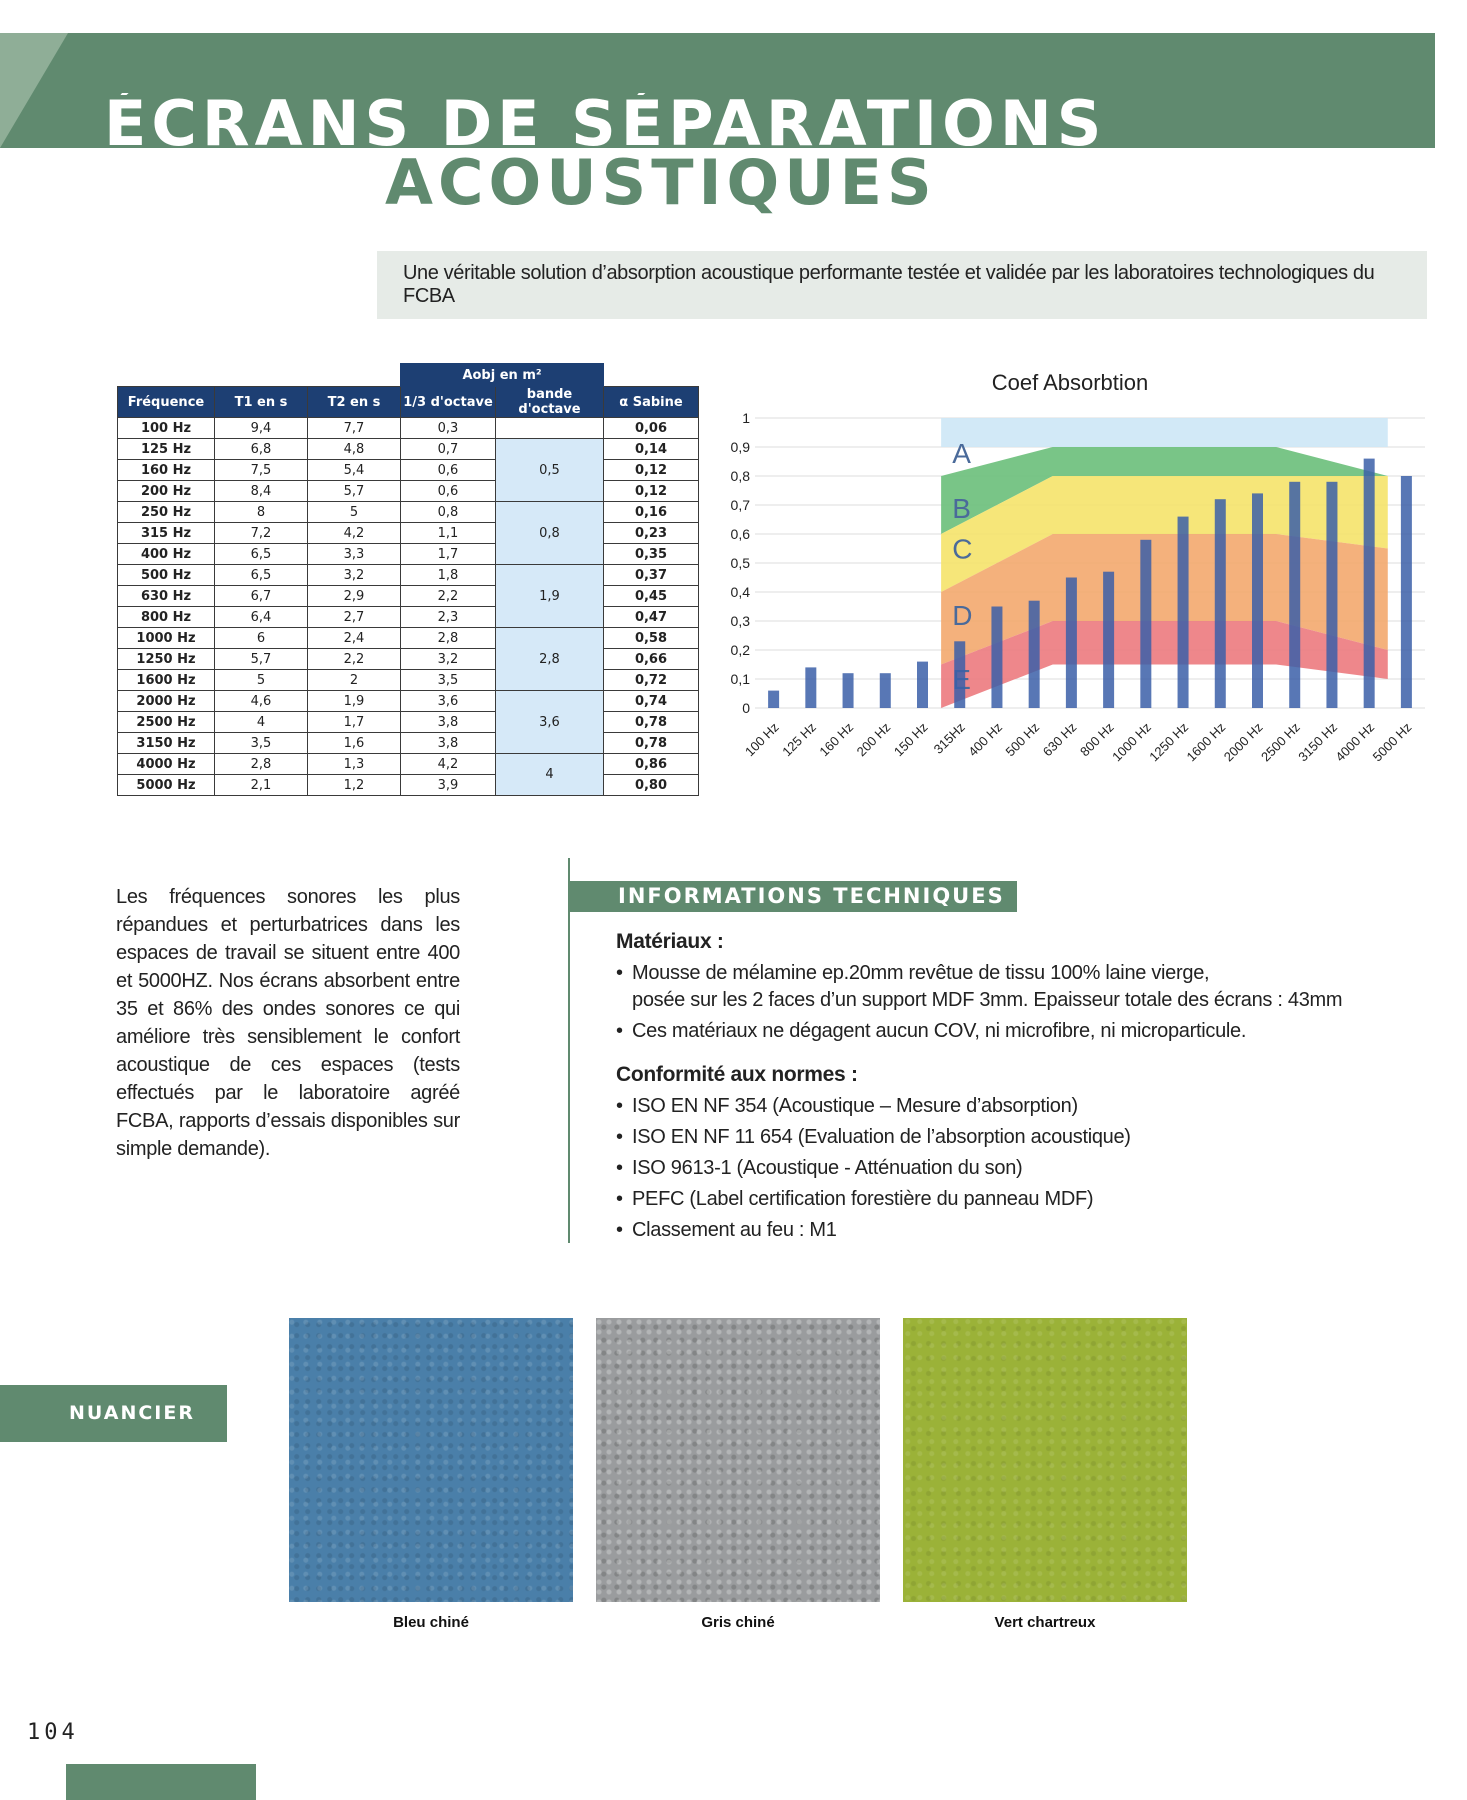 Image resolution: width=1467 pixels, height=1800 pixels. Describe the element at coordinates (166, 743) in the screenshot. I see `table-cell: 3150 Hz` at that location.